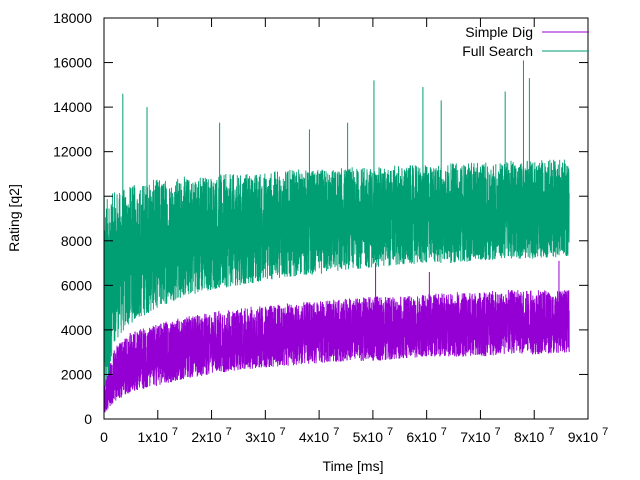 Image resolution: width=640 pixels, height=480 pixels. What do you see at coordinates (14, 218) in the screenshot?
I see `y-axis-label: Rating [q2]` at bounding box center [14, 218].